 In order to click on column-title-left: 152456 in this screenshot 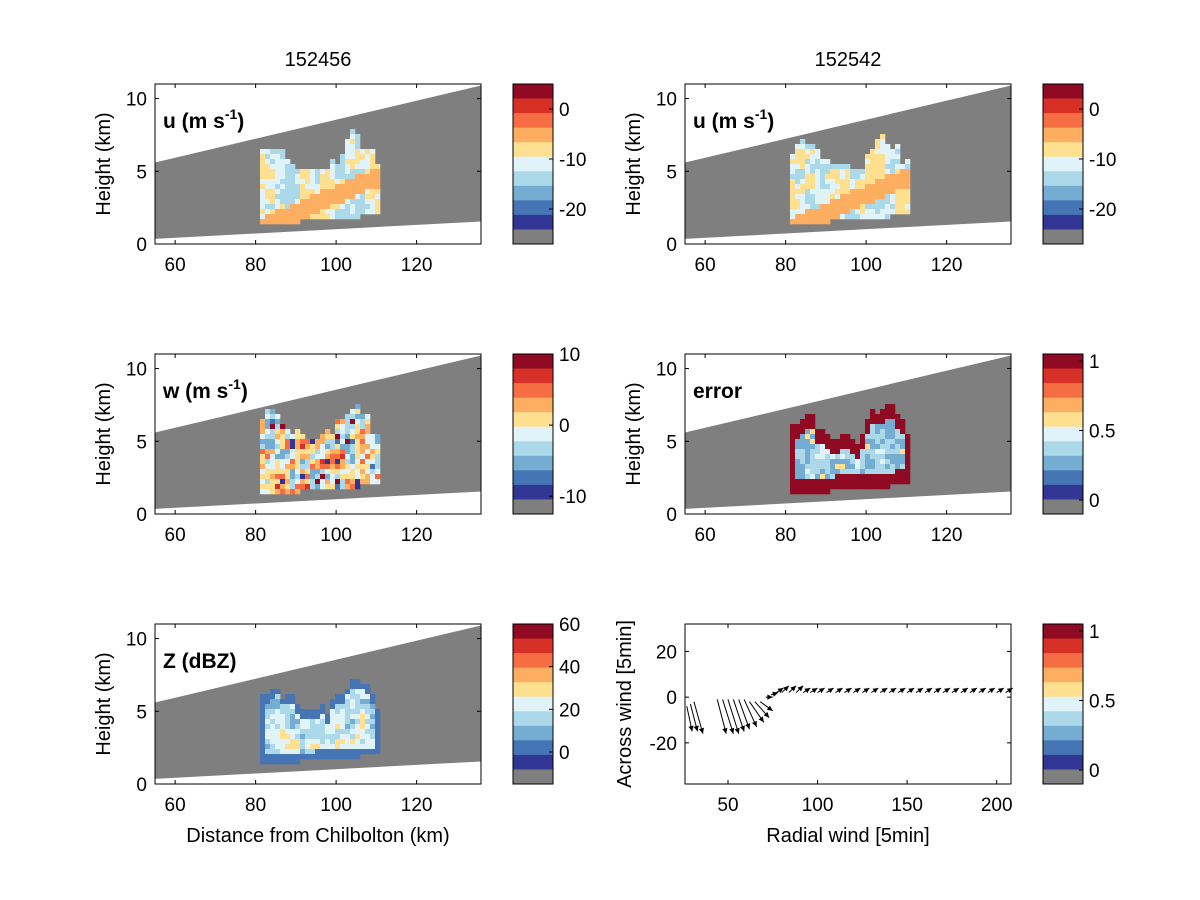, I will do `click(318, 60)`.